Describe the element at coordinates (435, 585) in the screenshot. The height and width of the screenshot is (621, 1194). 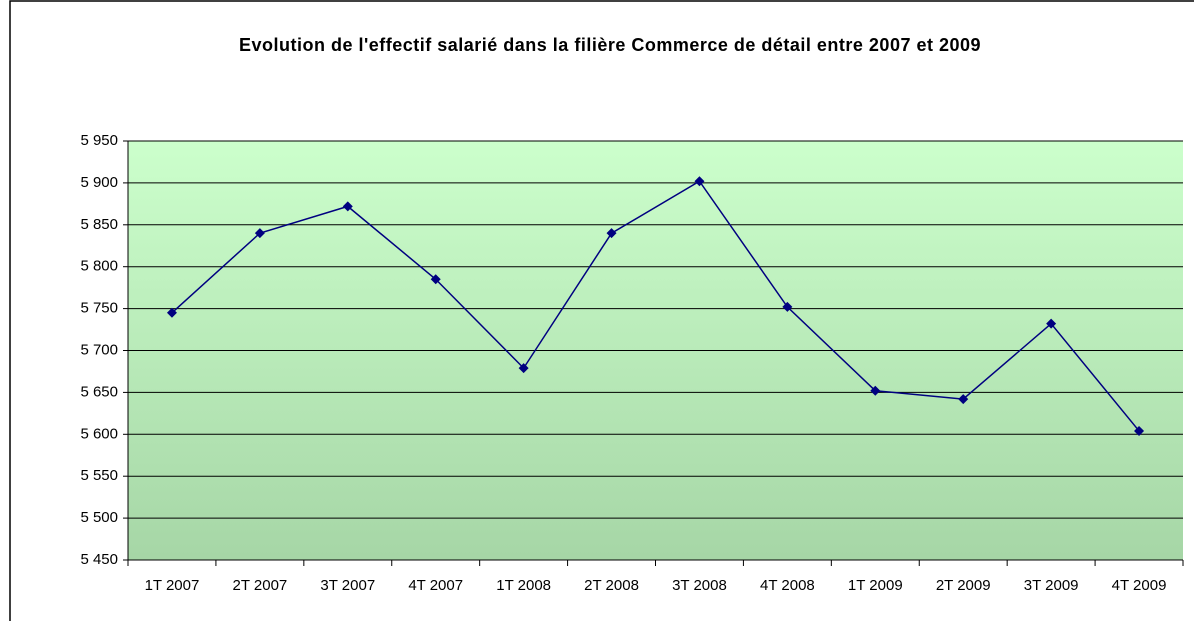
I see `x-tick-label: 4T 2007` at that location.